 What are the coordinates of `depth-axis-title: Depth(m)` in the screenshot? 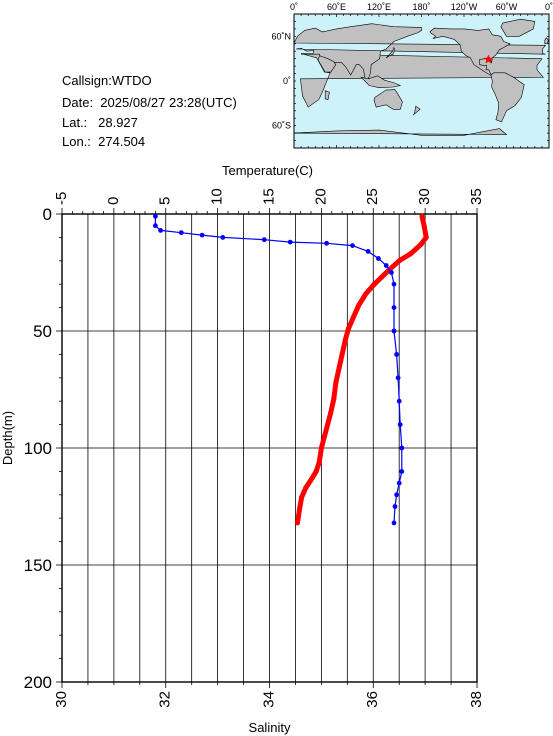 It's located at (7, 438).